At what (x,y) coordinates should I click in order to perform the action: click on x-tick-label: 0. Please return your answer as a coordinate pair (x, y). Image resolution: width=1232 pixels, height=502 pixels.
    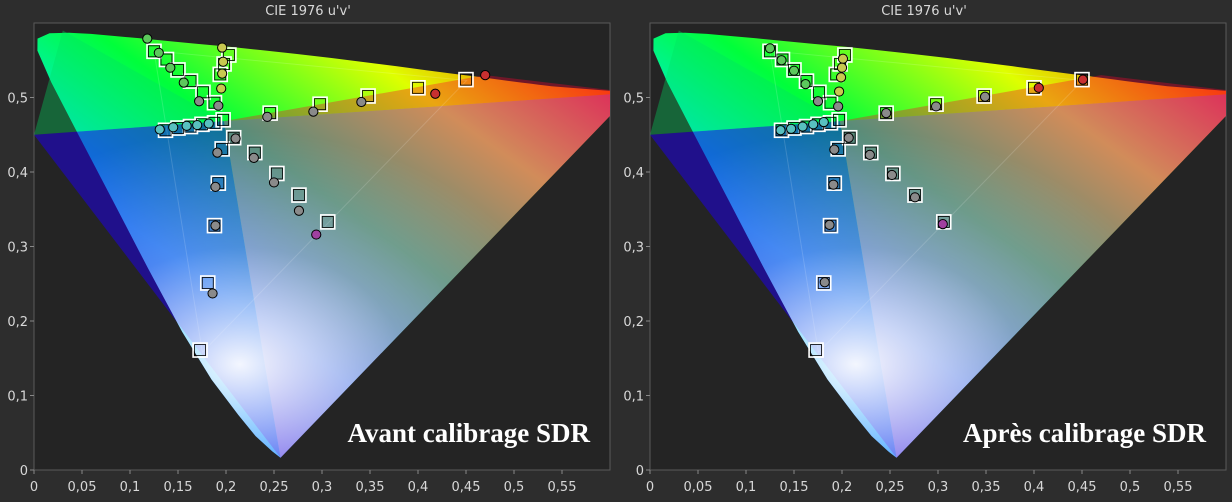
    Looking at the image, I should click on (34, 487).